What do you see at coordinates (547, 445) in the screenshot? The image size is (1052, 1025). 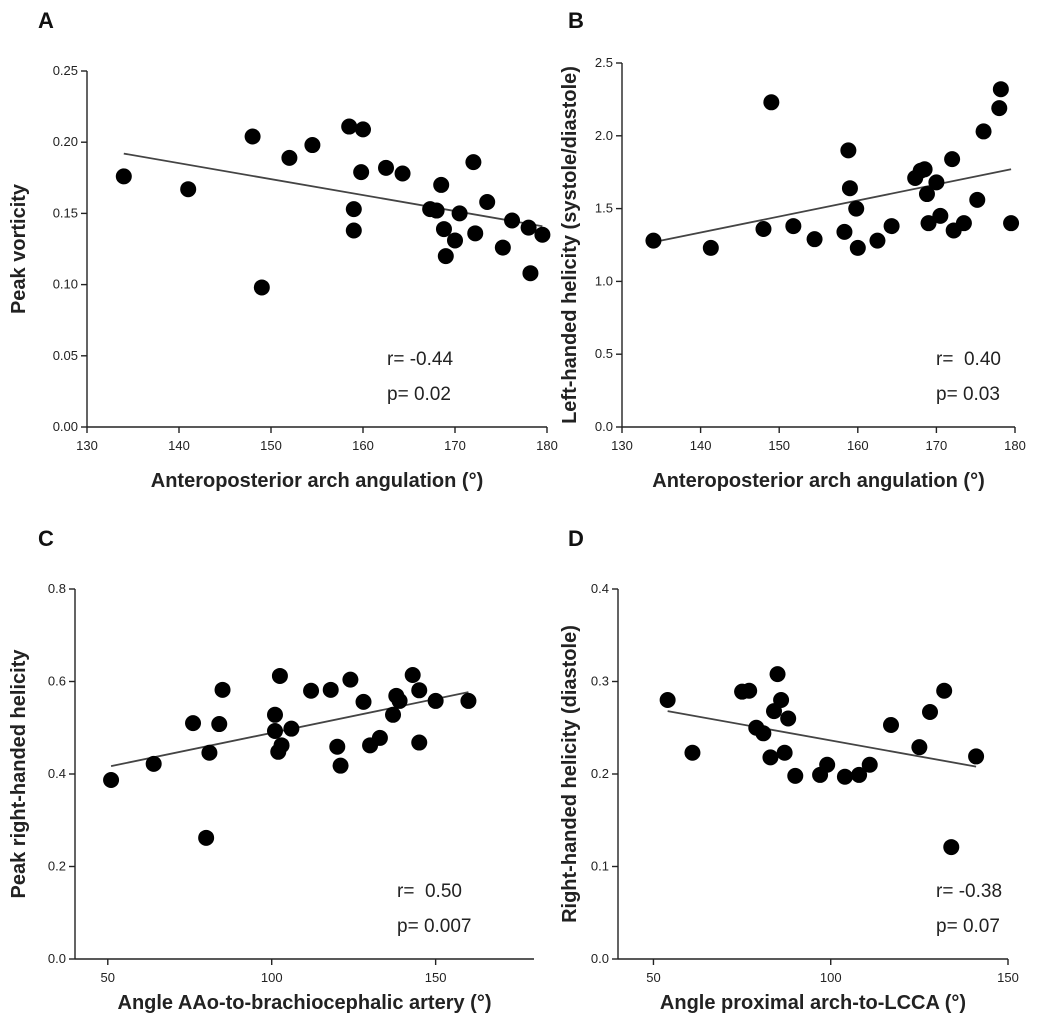 I see `x-tick-label: 180` at bounding box center [547, 445].